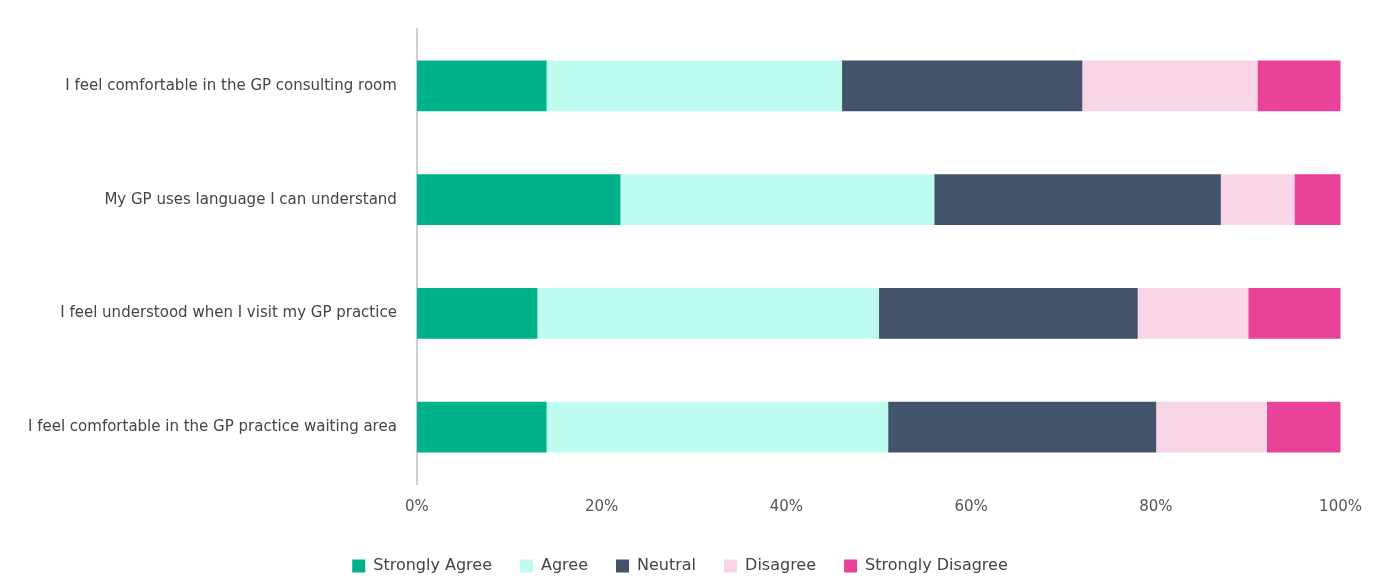  I want to click on x-tick-label: 80%, so click(1156, 505).